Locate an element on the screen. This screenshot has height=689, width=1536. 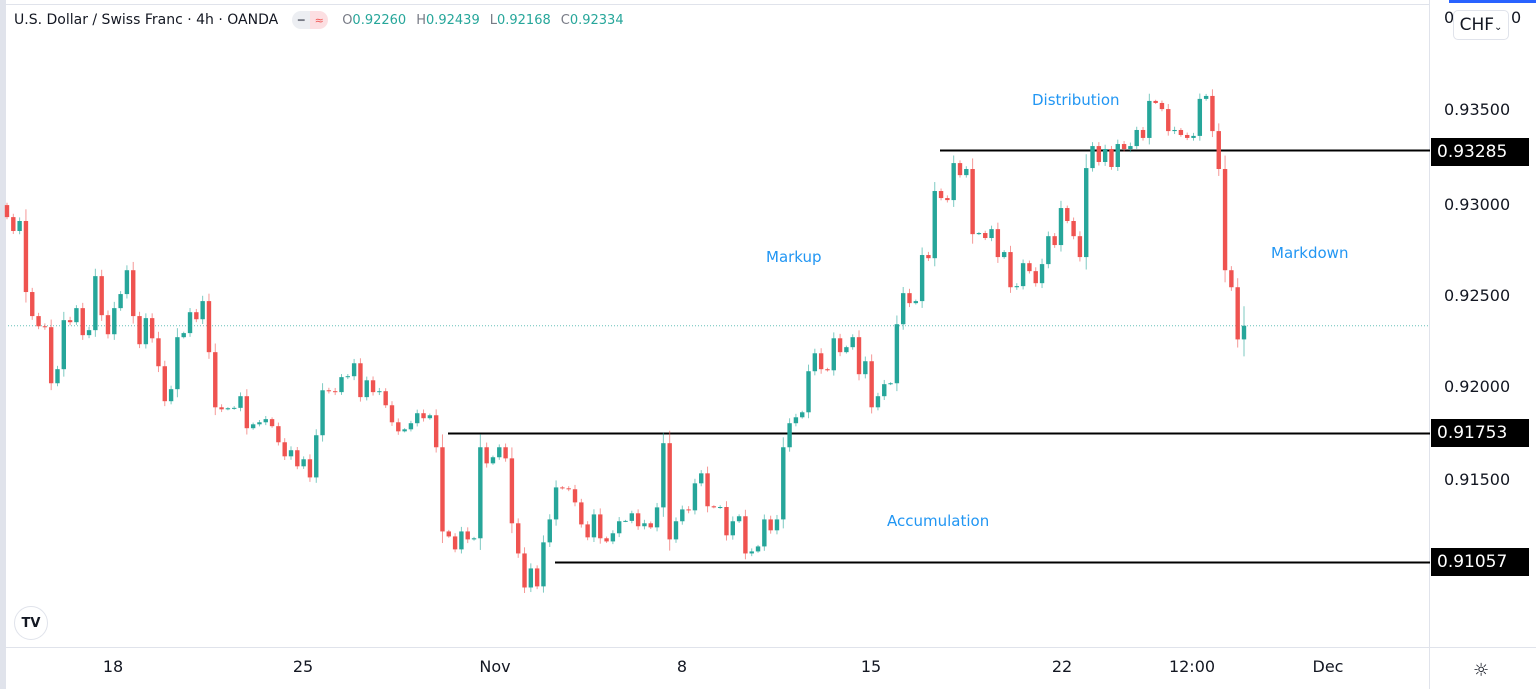
gear-icon: ☼ is located at coordinates (1481, 670).